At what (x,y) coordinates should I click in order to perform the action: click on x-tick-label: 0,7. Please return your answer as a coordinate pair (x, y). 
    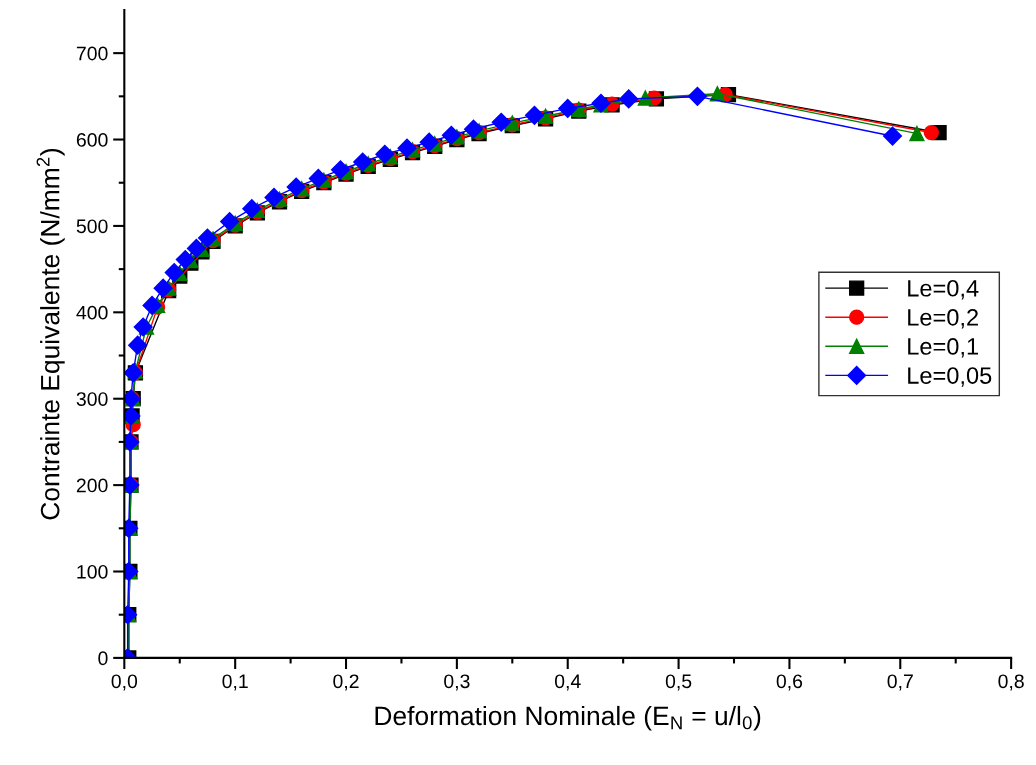
    Looking at the image, I should click on (900, 682).